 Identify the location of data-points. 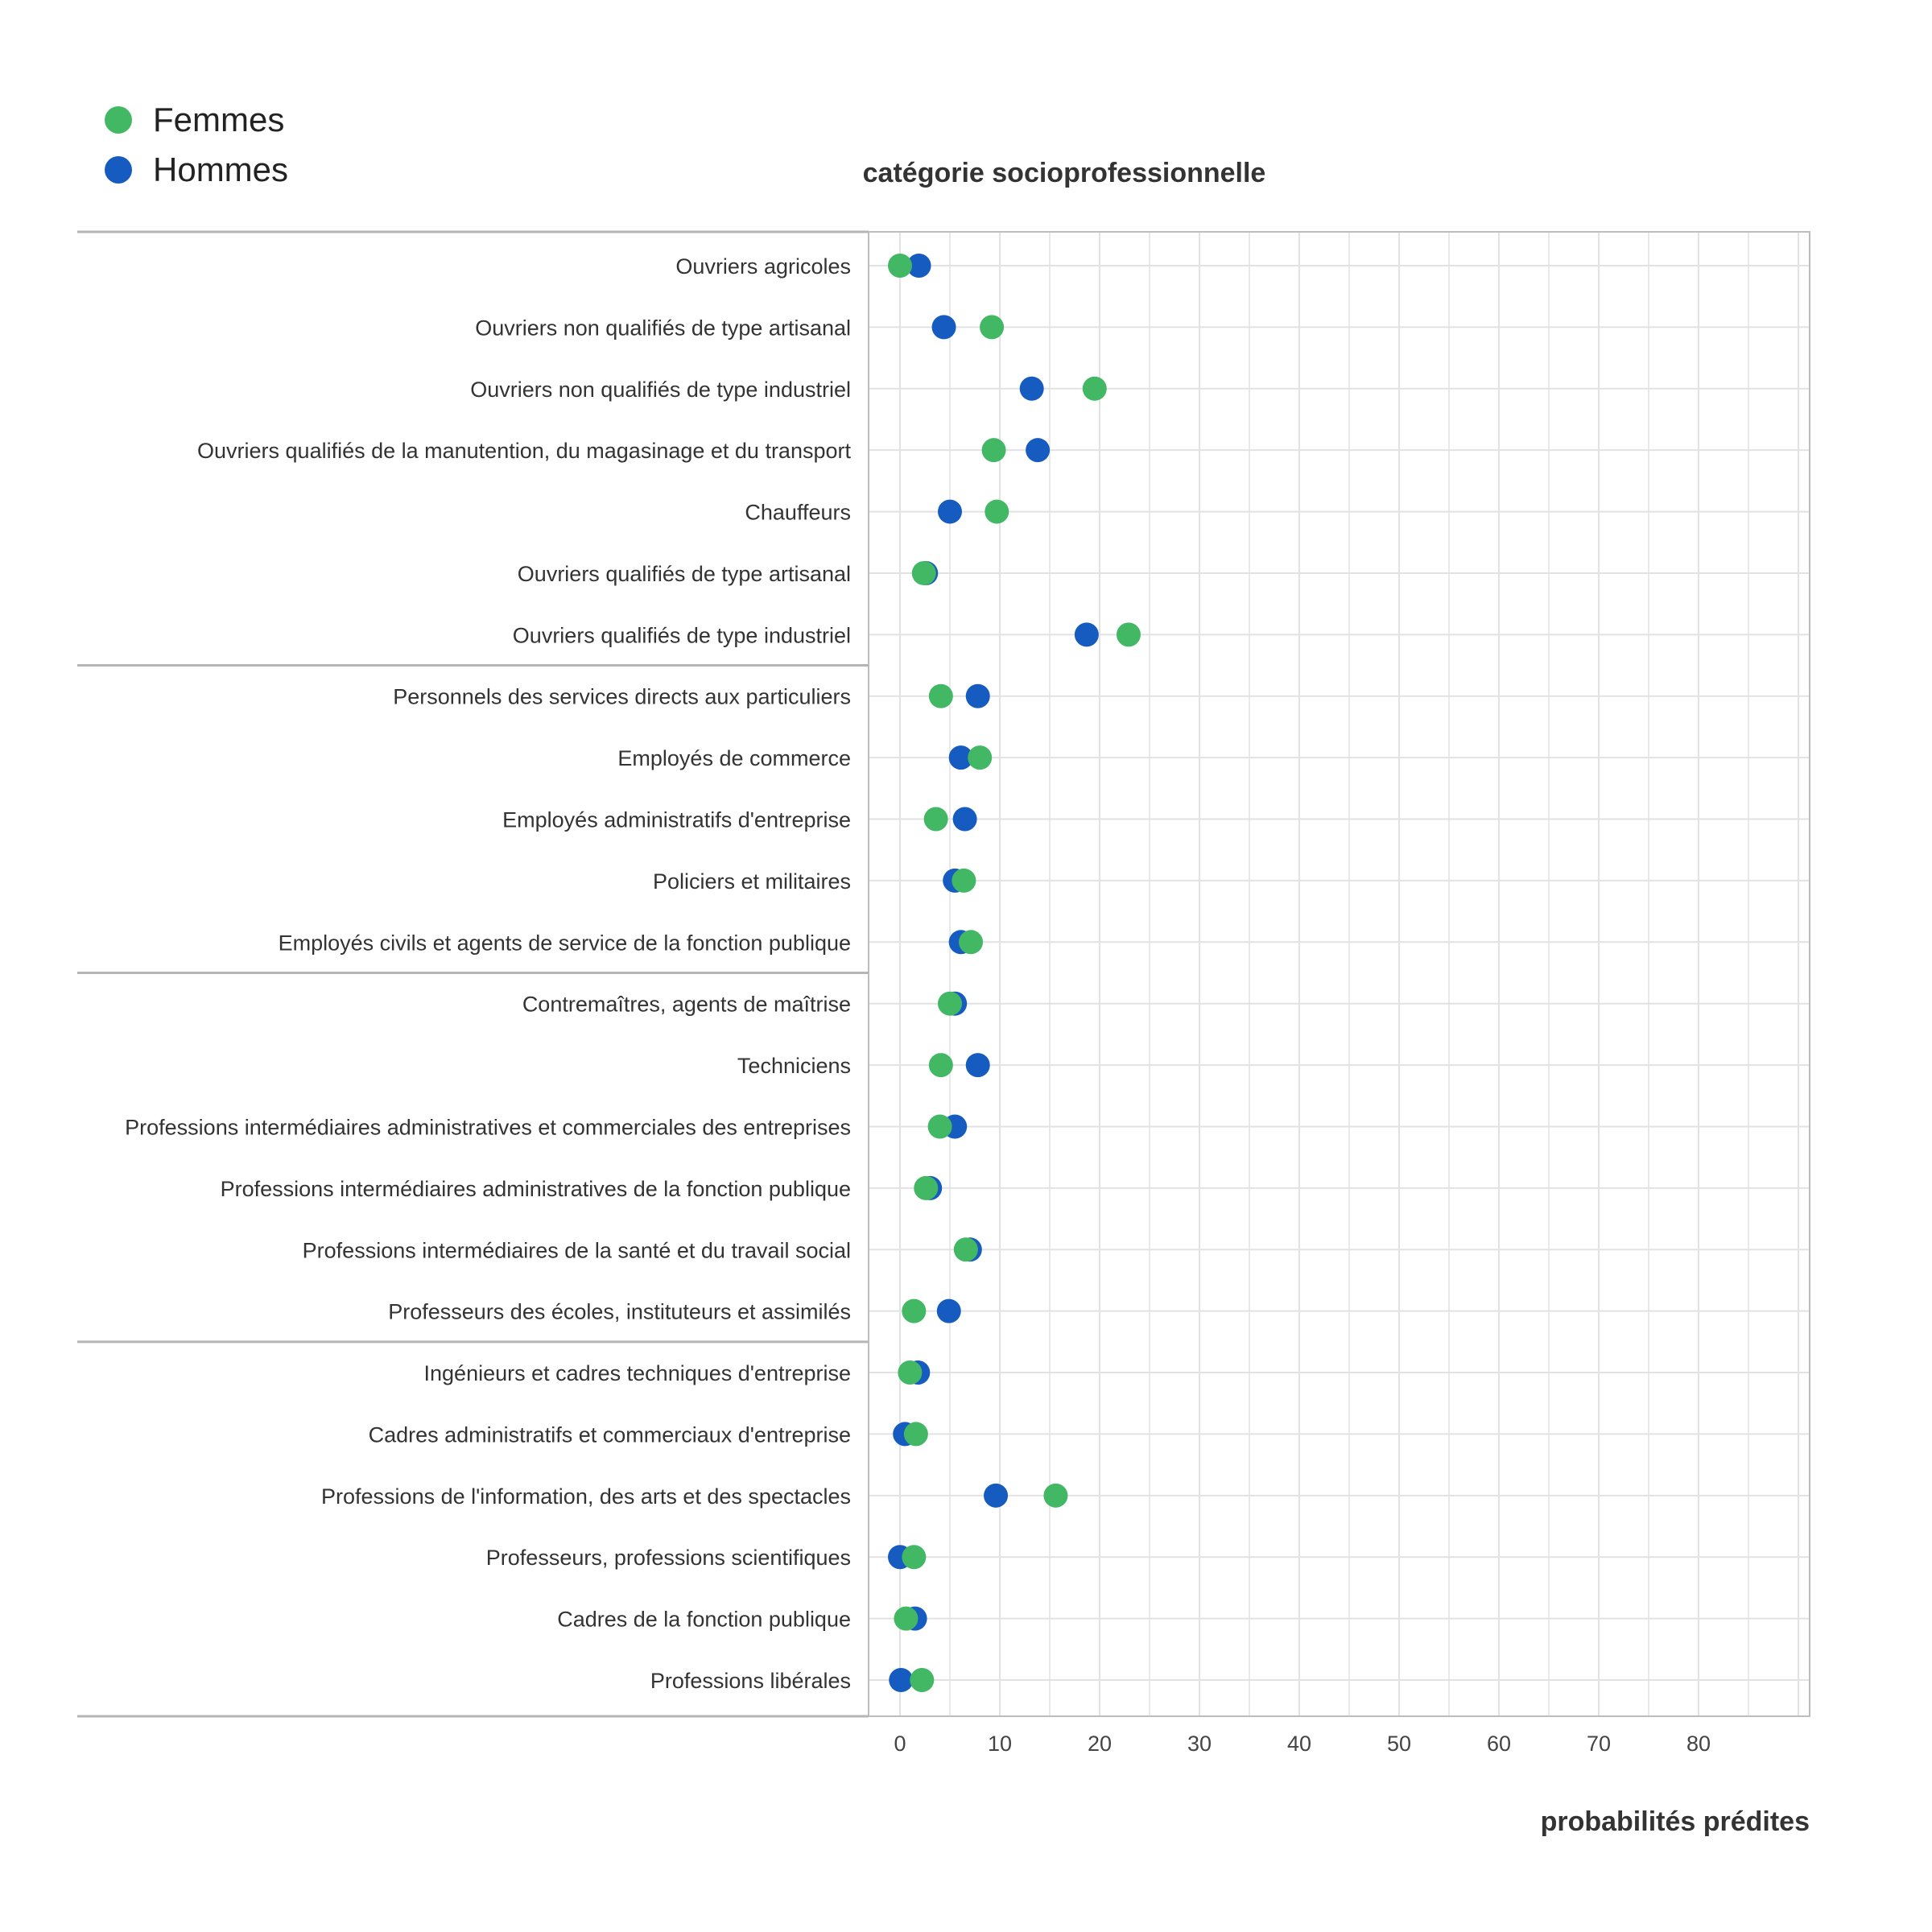
(1014, 973).